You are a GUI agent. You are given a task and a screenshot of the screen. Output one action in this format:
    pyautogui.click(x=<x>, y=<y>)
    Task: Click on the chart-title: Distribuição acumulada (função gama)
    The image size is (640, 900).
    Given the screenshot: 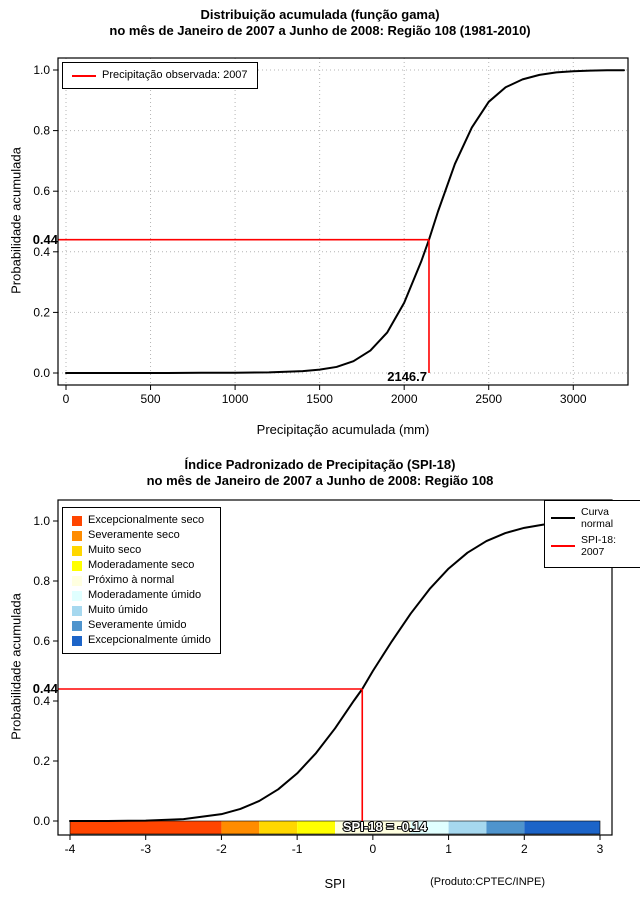 What is the action you would take?
    pyautogui.click(x=320, y=14)
    